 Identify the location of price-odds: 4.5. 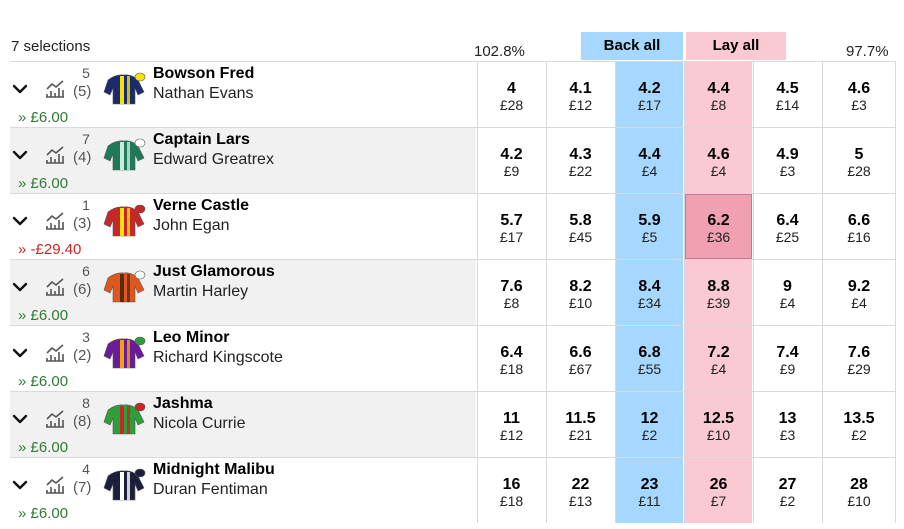
(787, 88).